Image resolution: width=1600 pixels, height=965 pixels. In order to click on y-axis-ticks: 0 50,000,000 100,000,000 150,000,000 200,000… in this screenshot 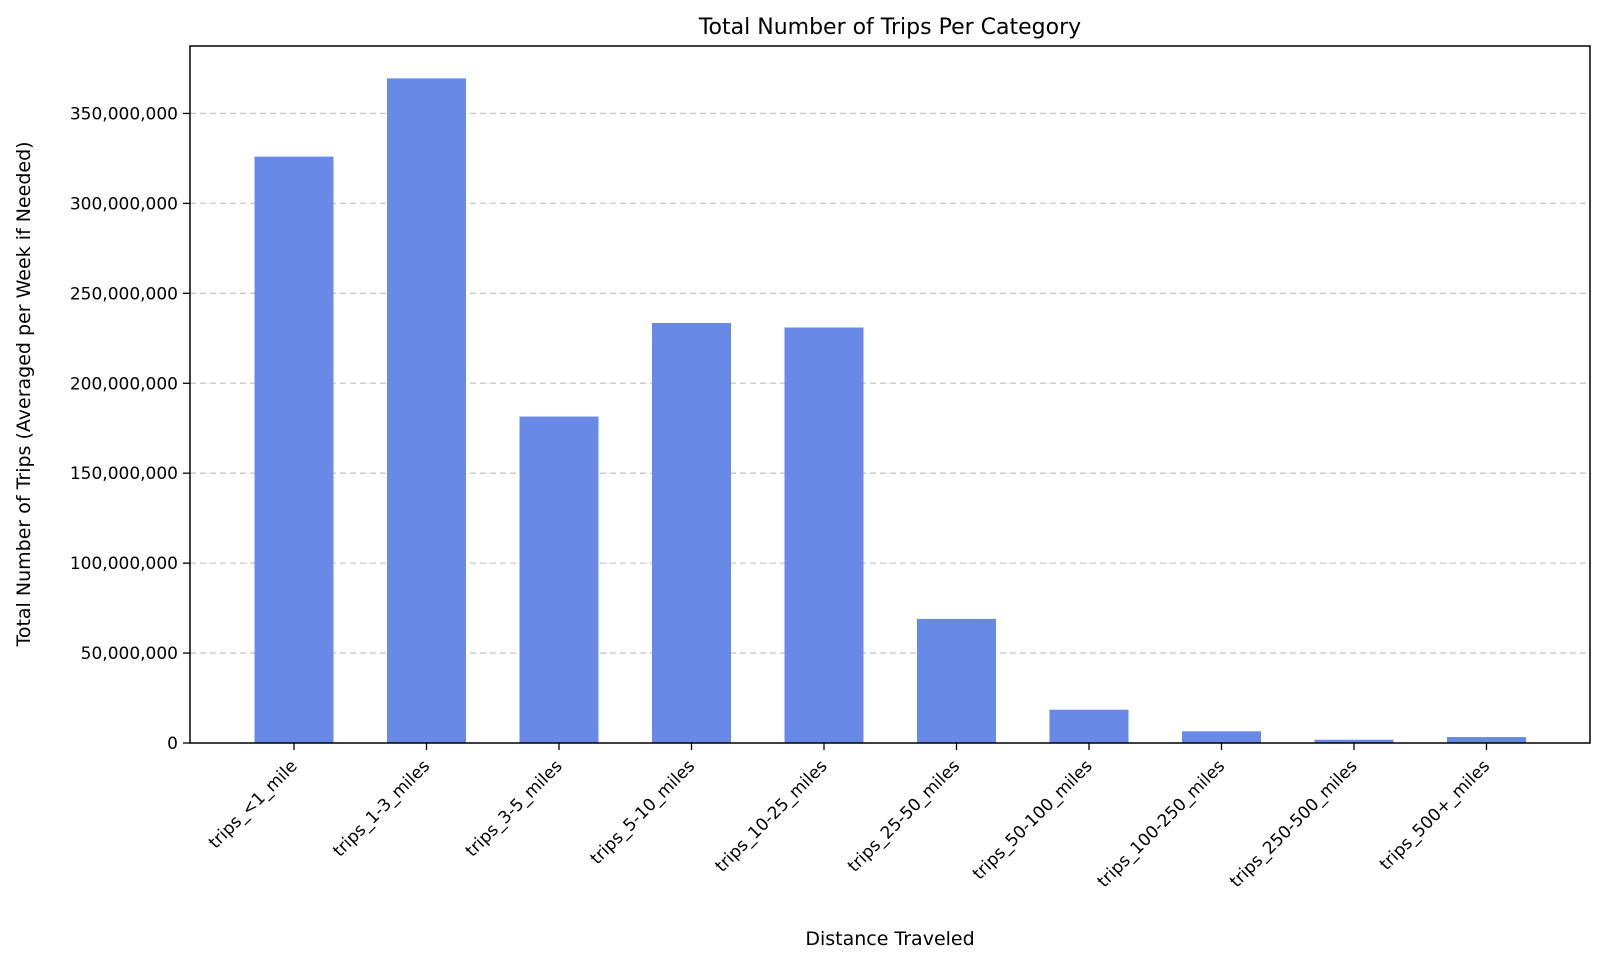, I will do `click(130, 429)`.